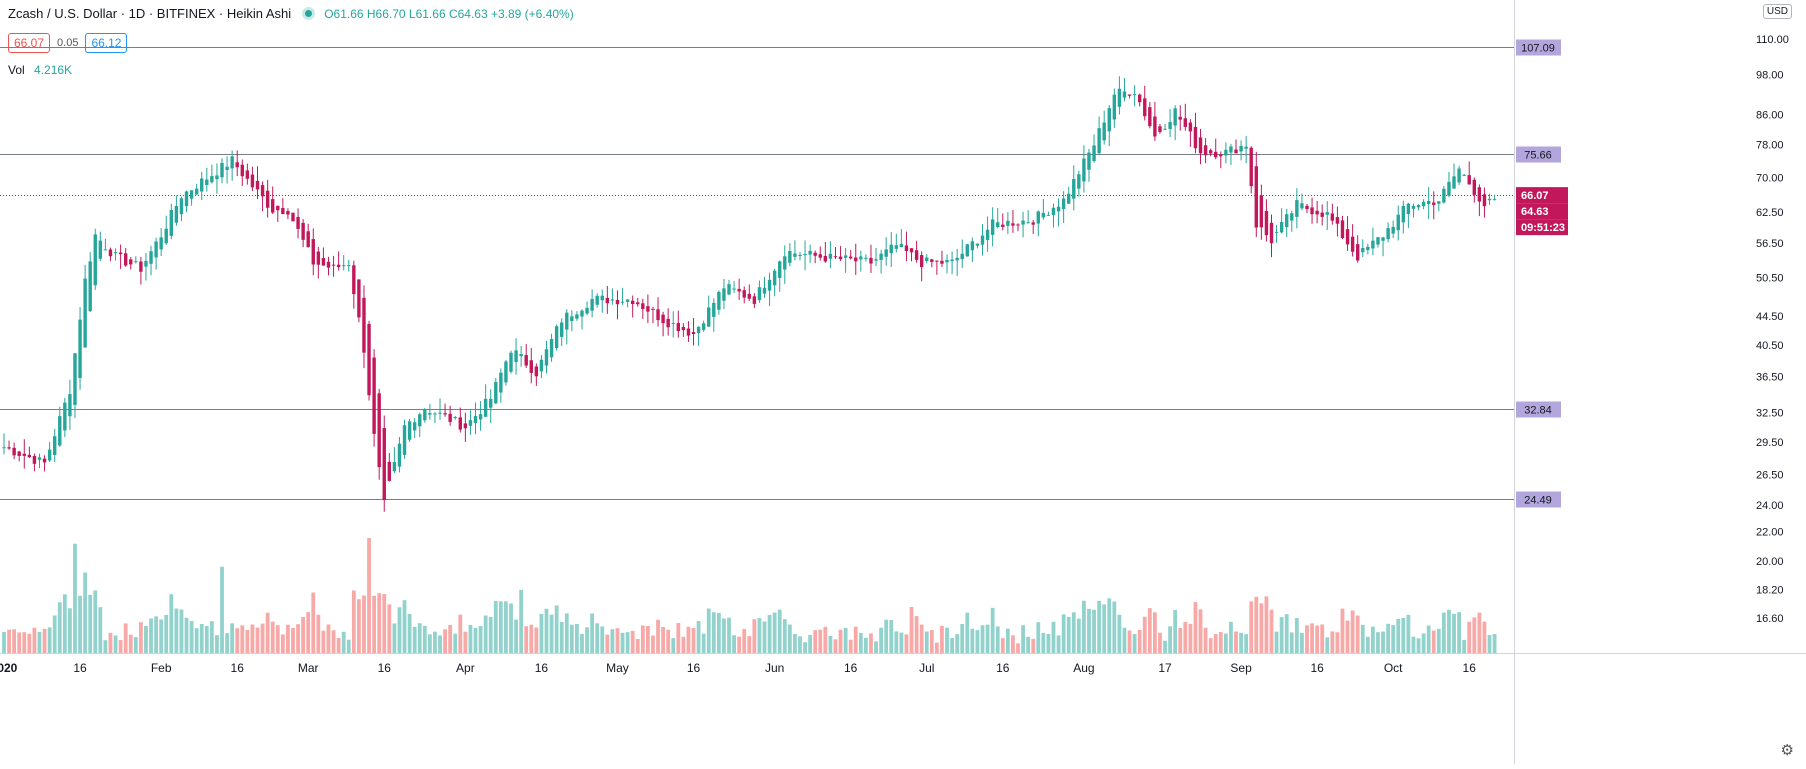 The width and height of the screenshot is (1806, 769). I want to click on sell-price-tag-label: 66.07, so click(1535, 196).